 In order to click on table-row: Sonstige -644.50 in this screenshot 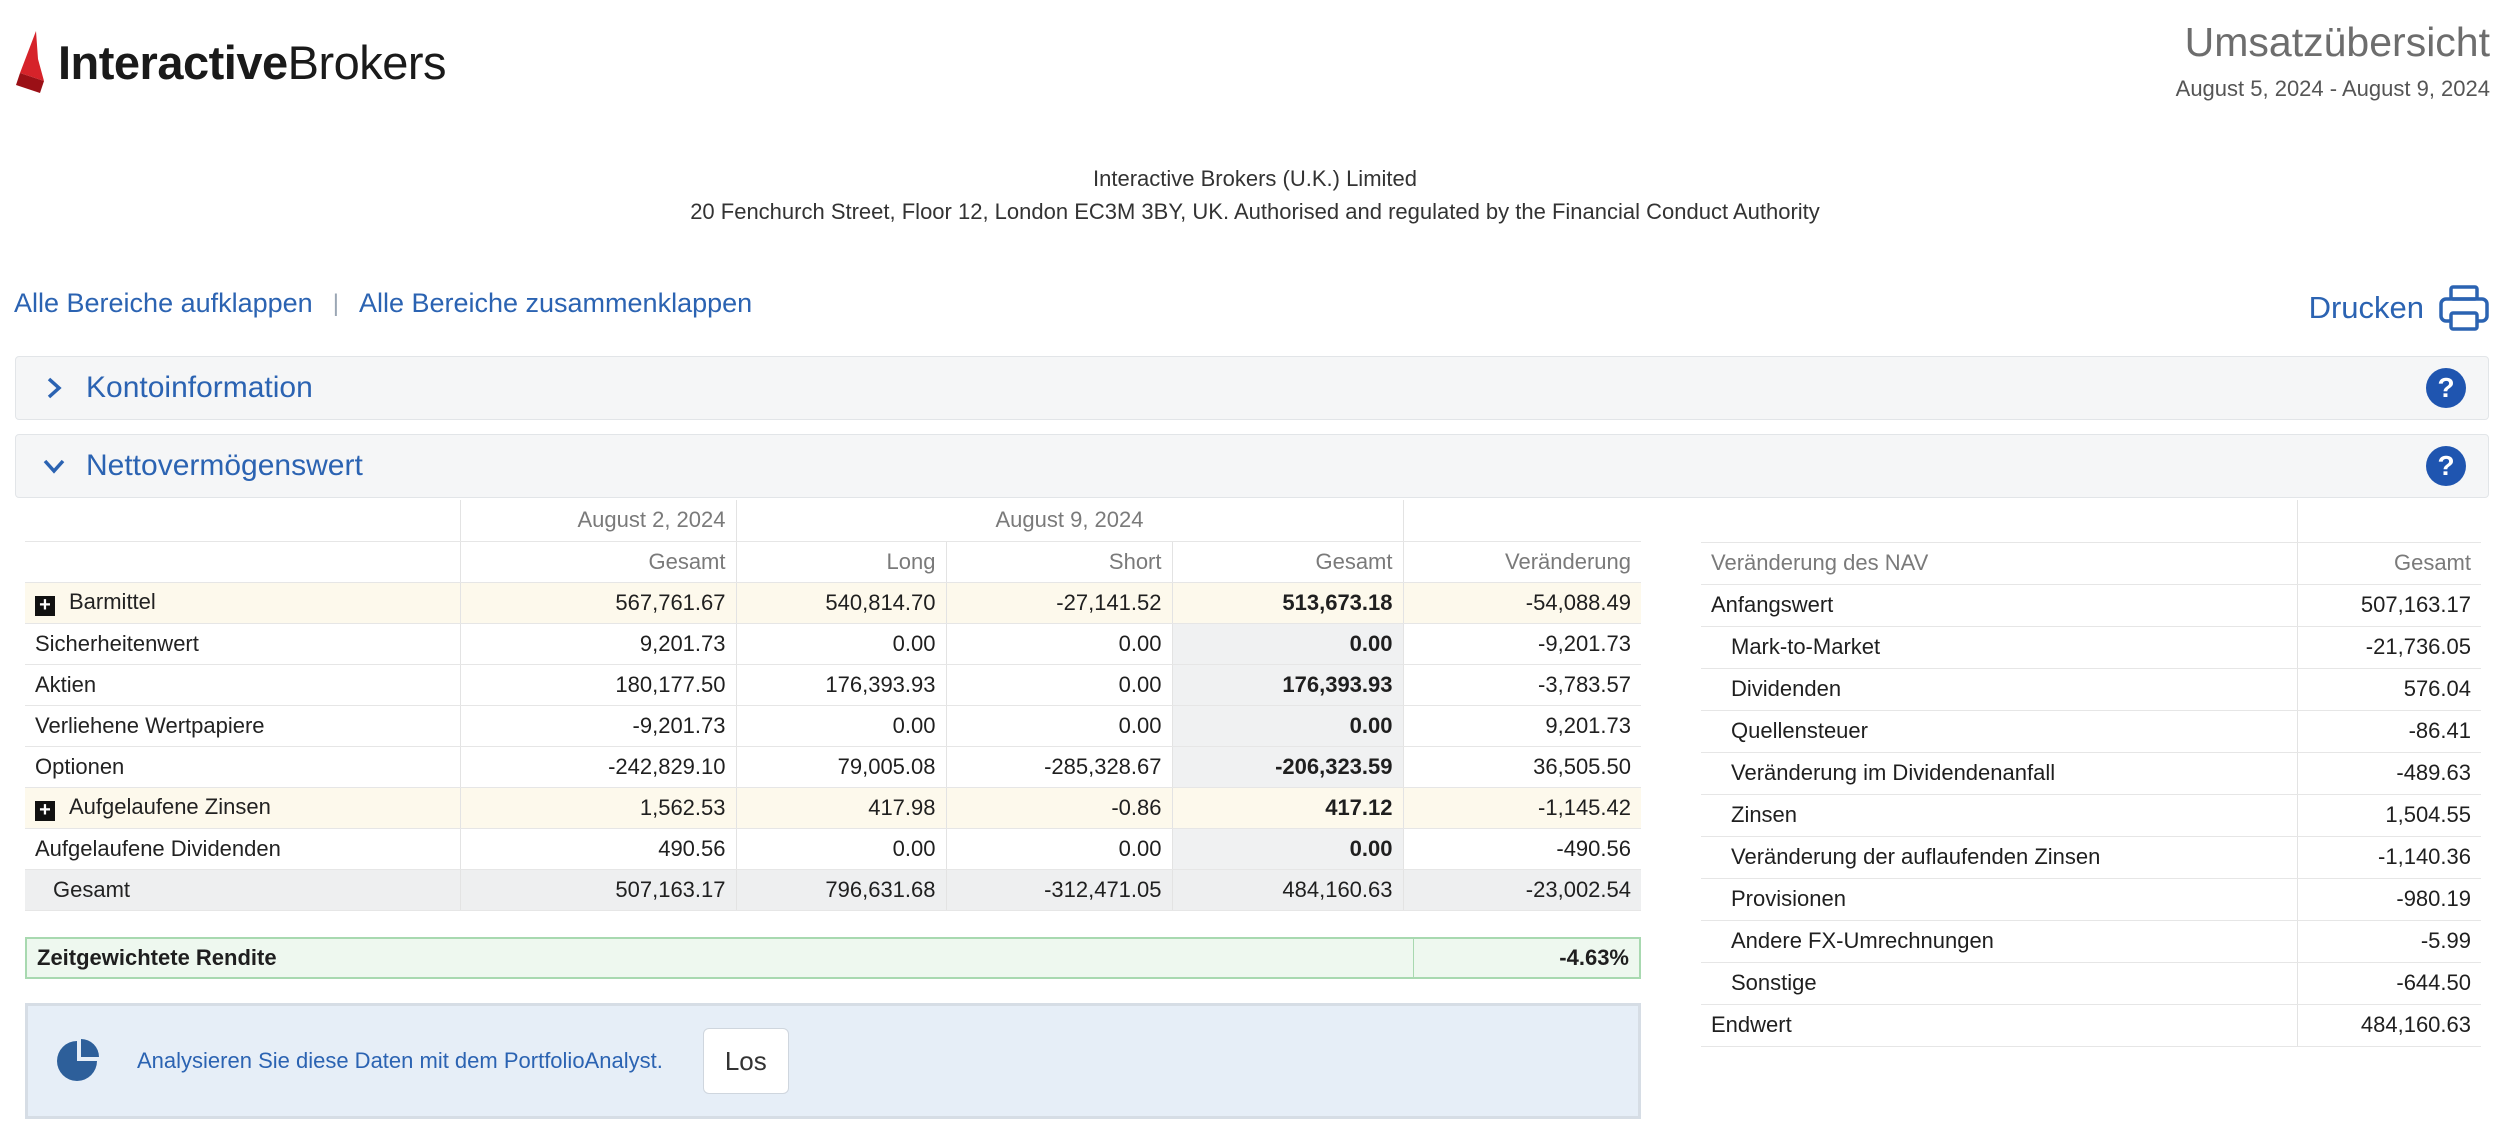, I will do `click(2091, 983)`.